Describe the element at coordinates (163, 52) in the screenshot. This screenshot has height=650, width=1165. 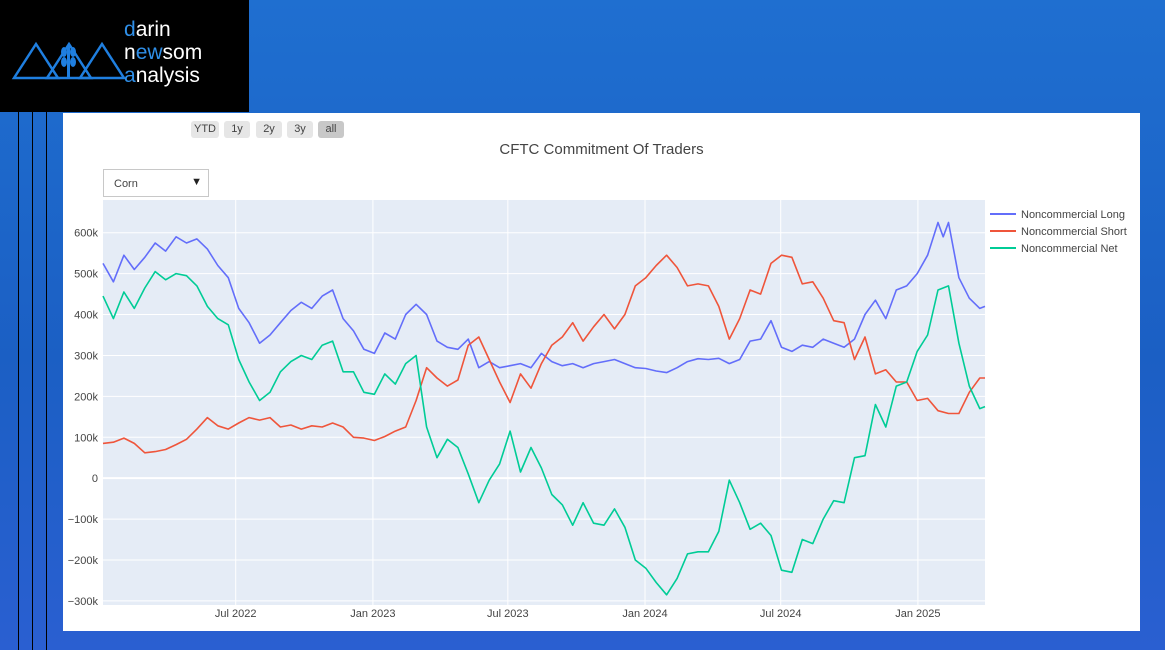
I see `brand-wordmark: darin newsom analysis` at that location.